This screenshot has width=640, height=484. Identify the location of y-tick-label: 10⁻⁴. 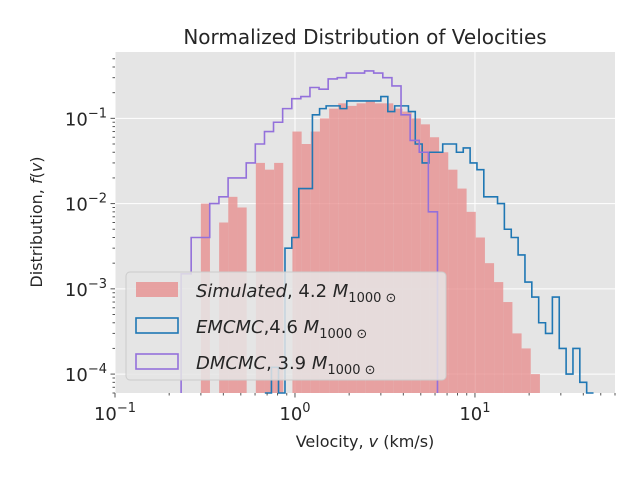
(86, 374).